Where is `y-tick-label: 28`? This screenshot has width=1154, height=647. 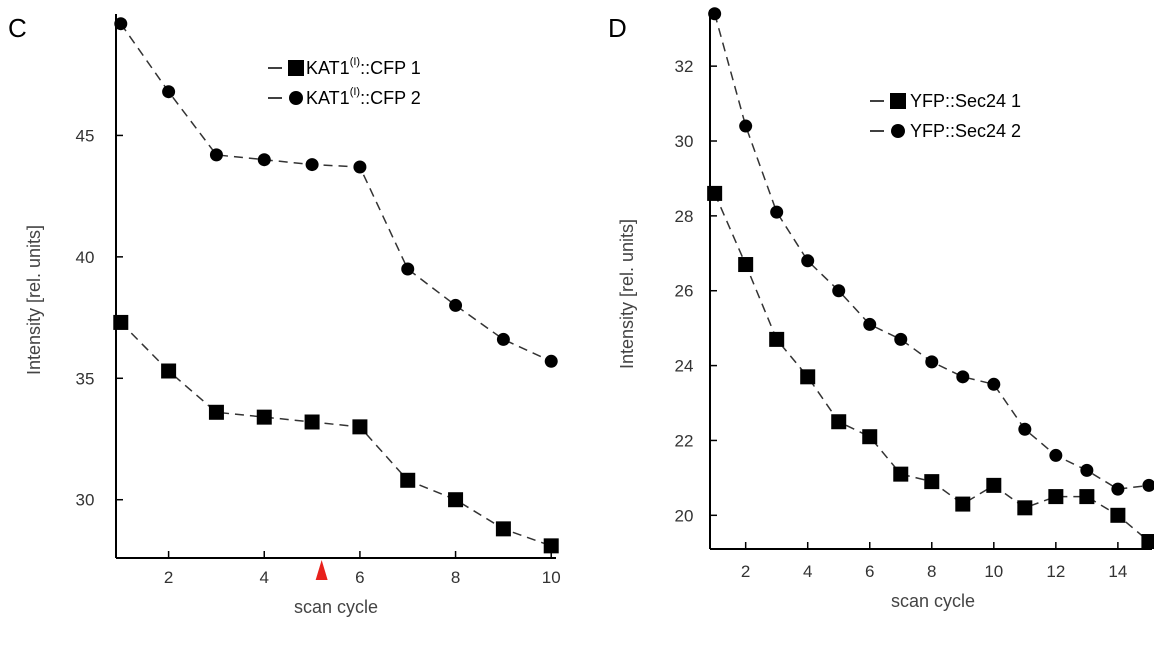 y-tick-label: 28 is located at coordinates (684, 216).